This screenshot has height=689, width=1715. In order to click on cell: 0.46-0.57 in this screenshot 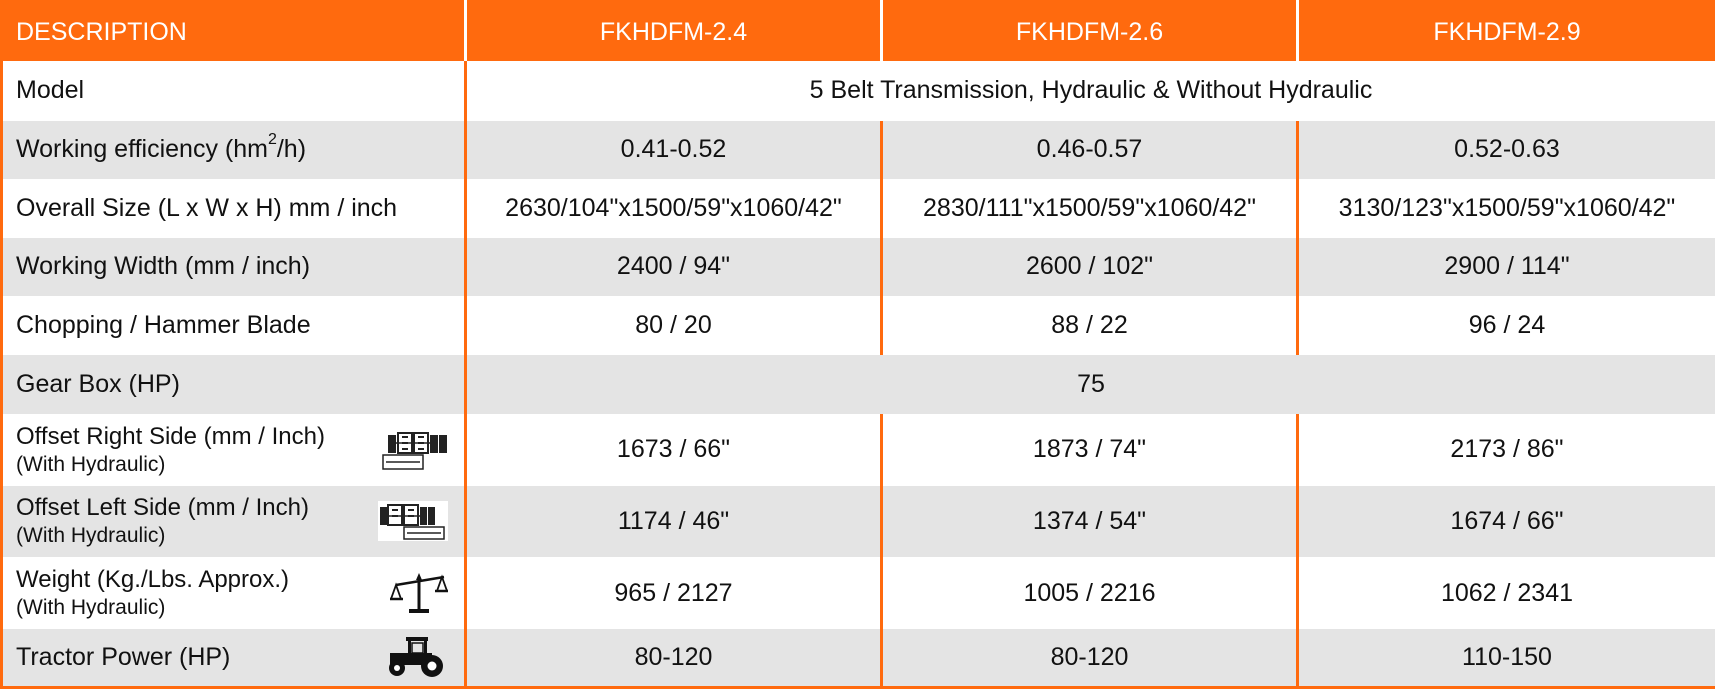, I will do `click(1089, 150)`.